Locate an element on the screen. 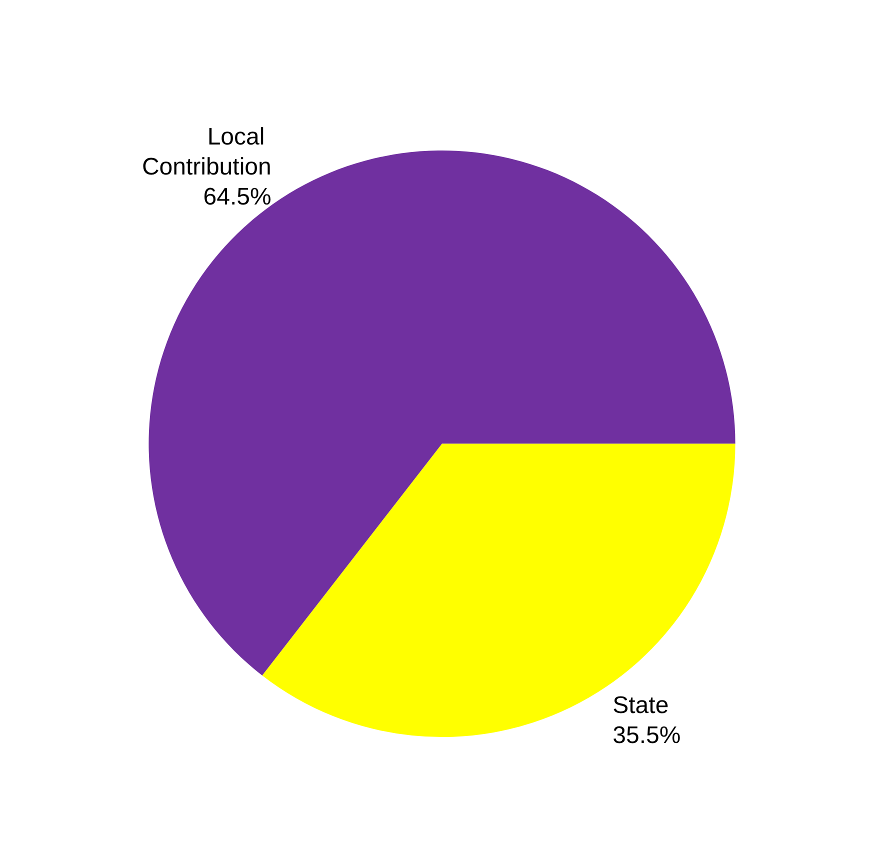 Image resolution: width=884 pixels, height=854 pixels. data-label: 35.5% is located at coordinates (646, 736).